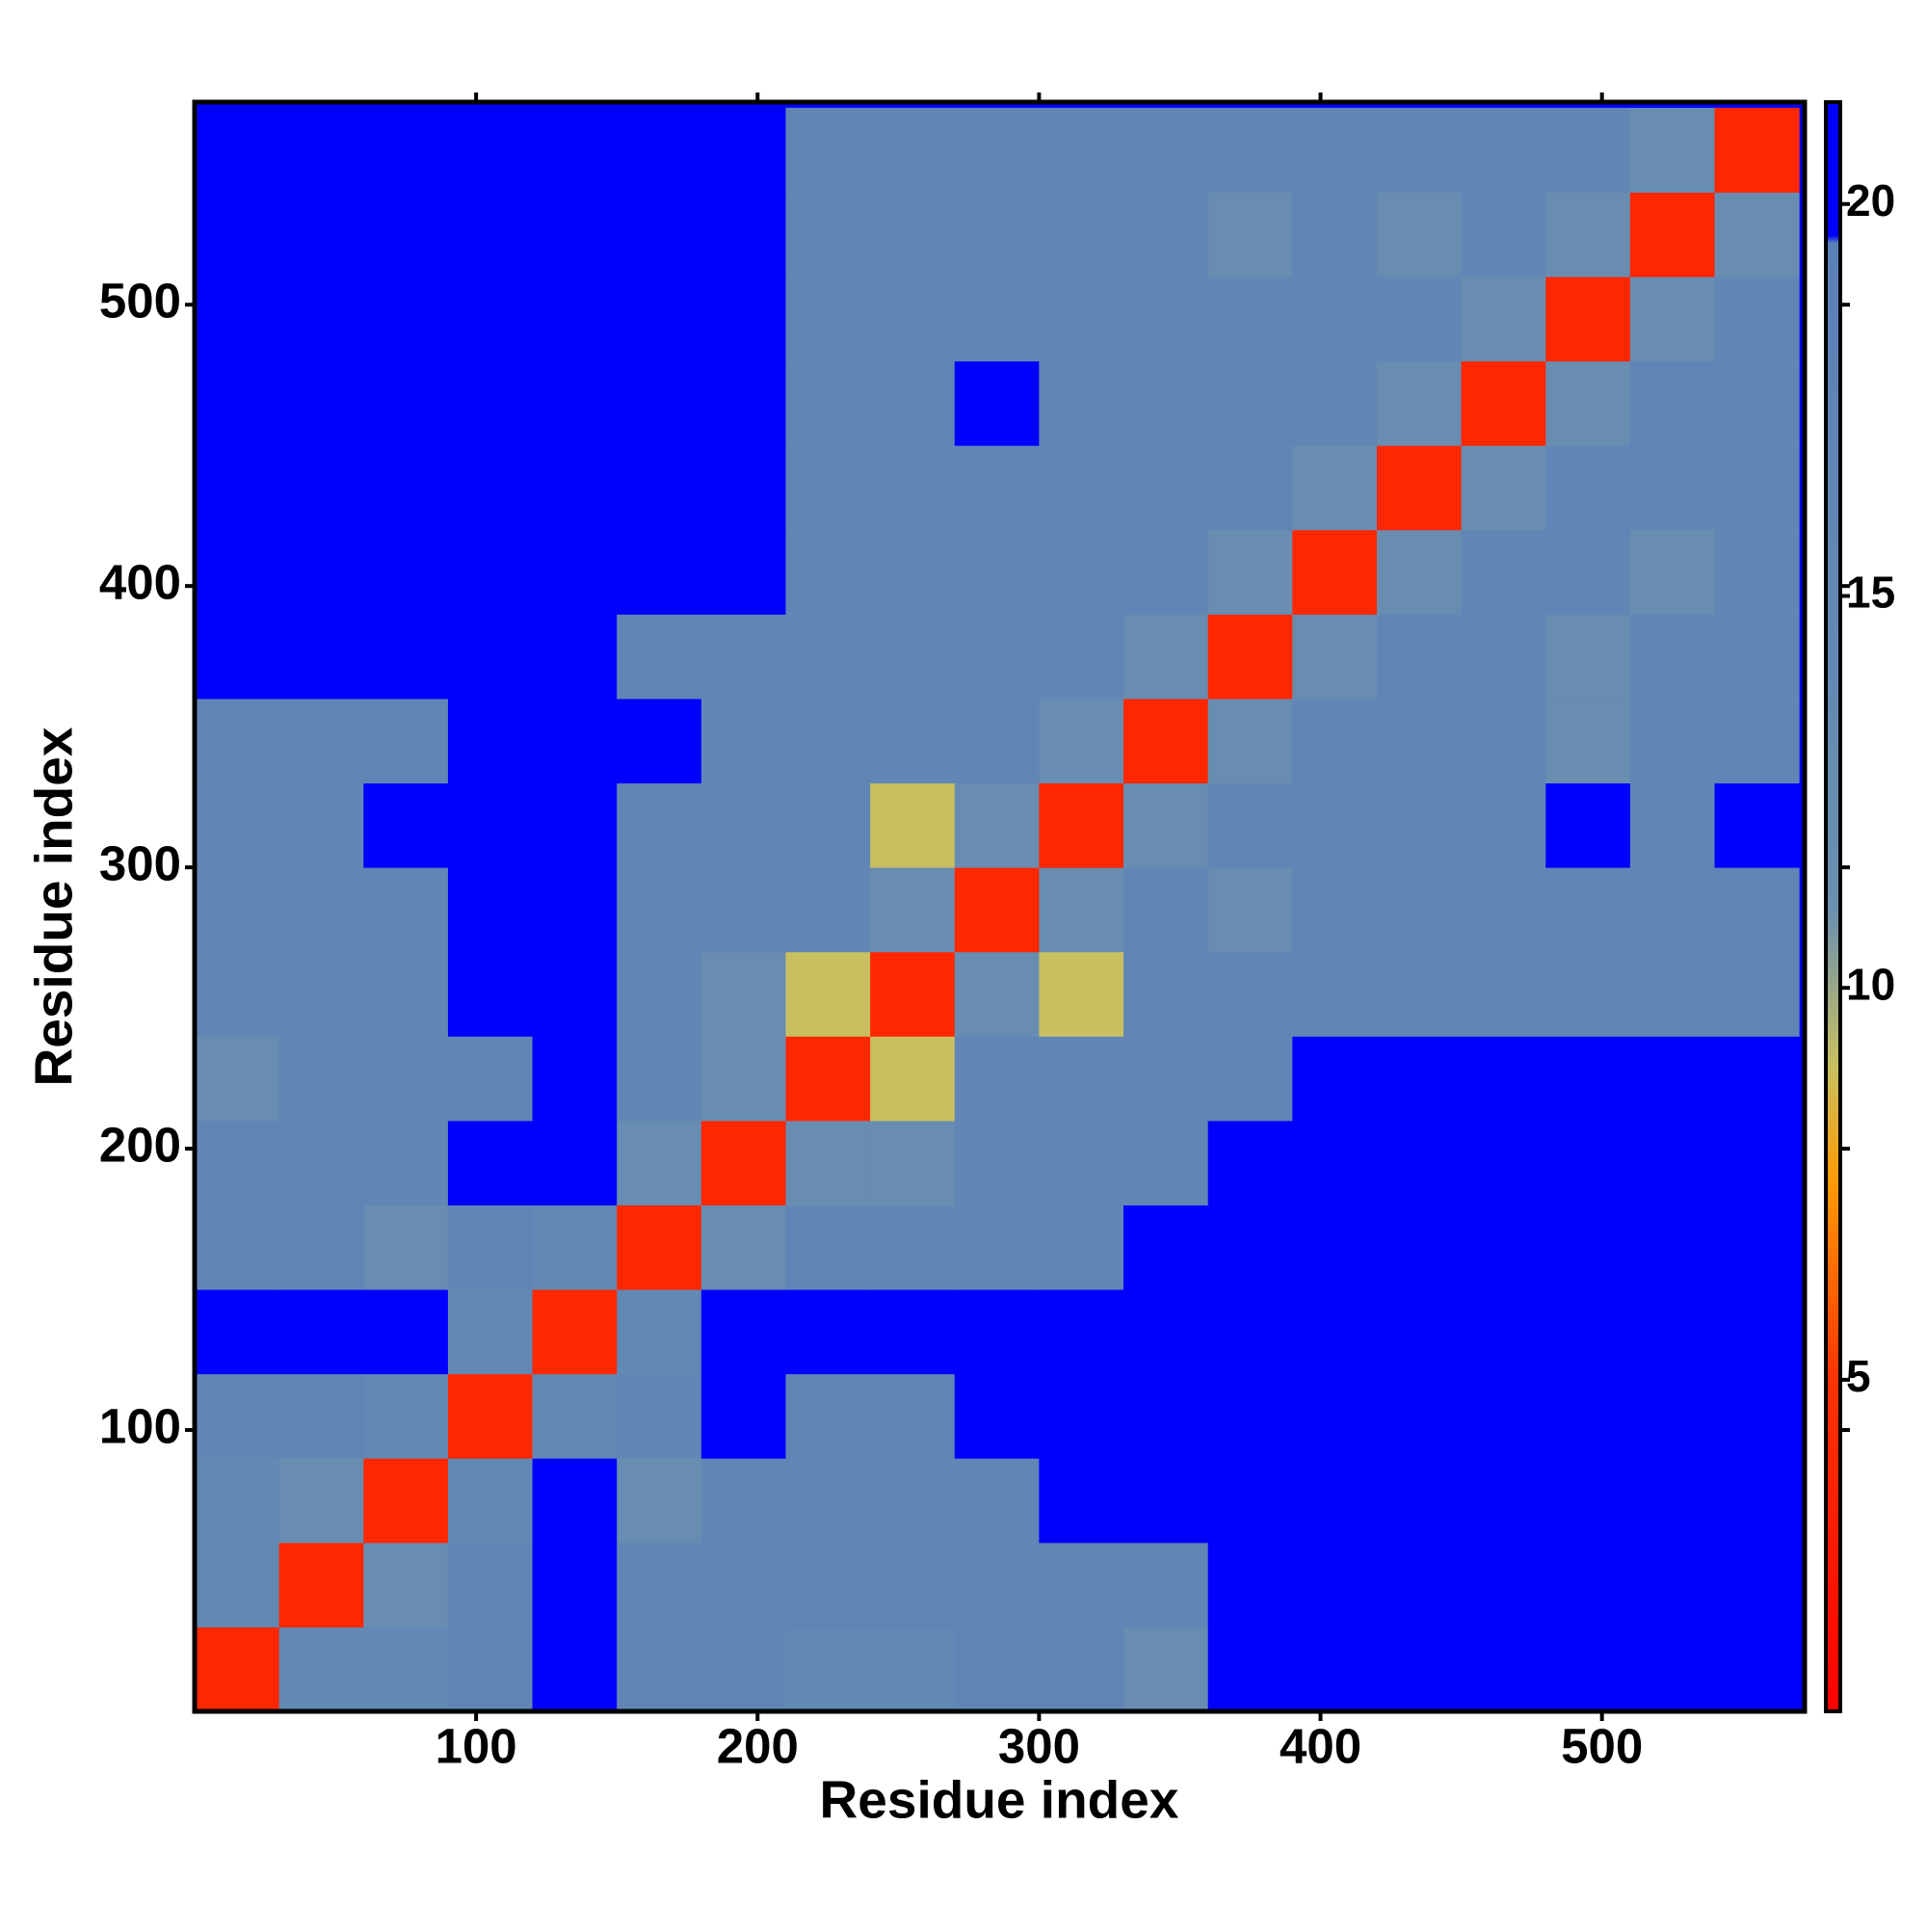 This screenshot has height=1932, width=1927. What do you see at coordinates (1602, 1745) in the screenshot?
I see `x-tick-label: 500` at bounding box center [1602, 1745].